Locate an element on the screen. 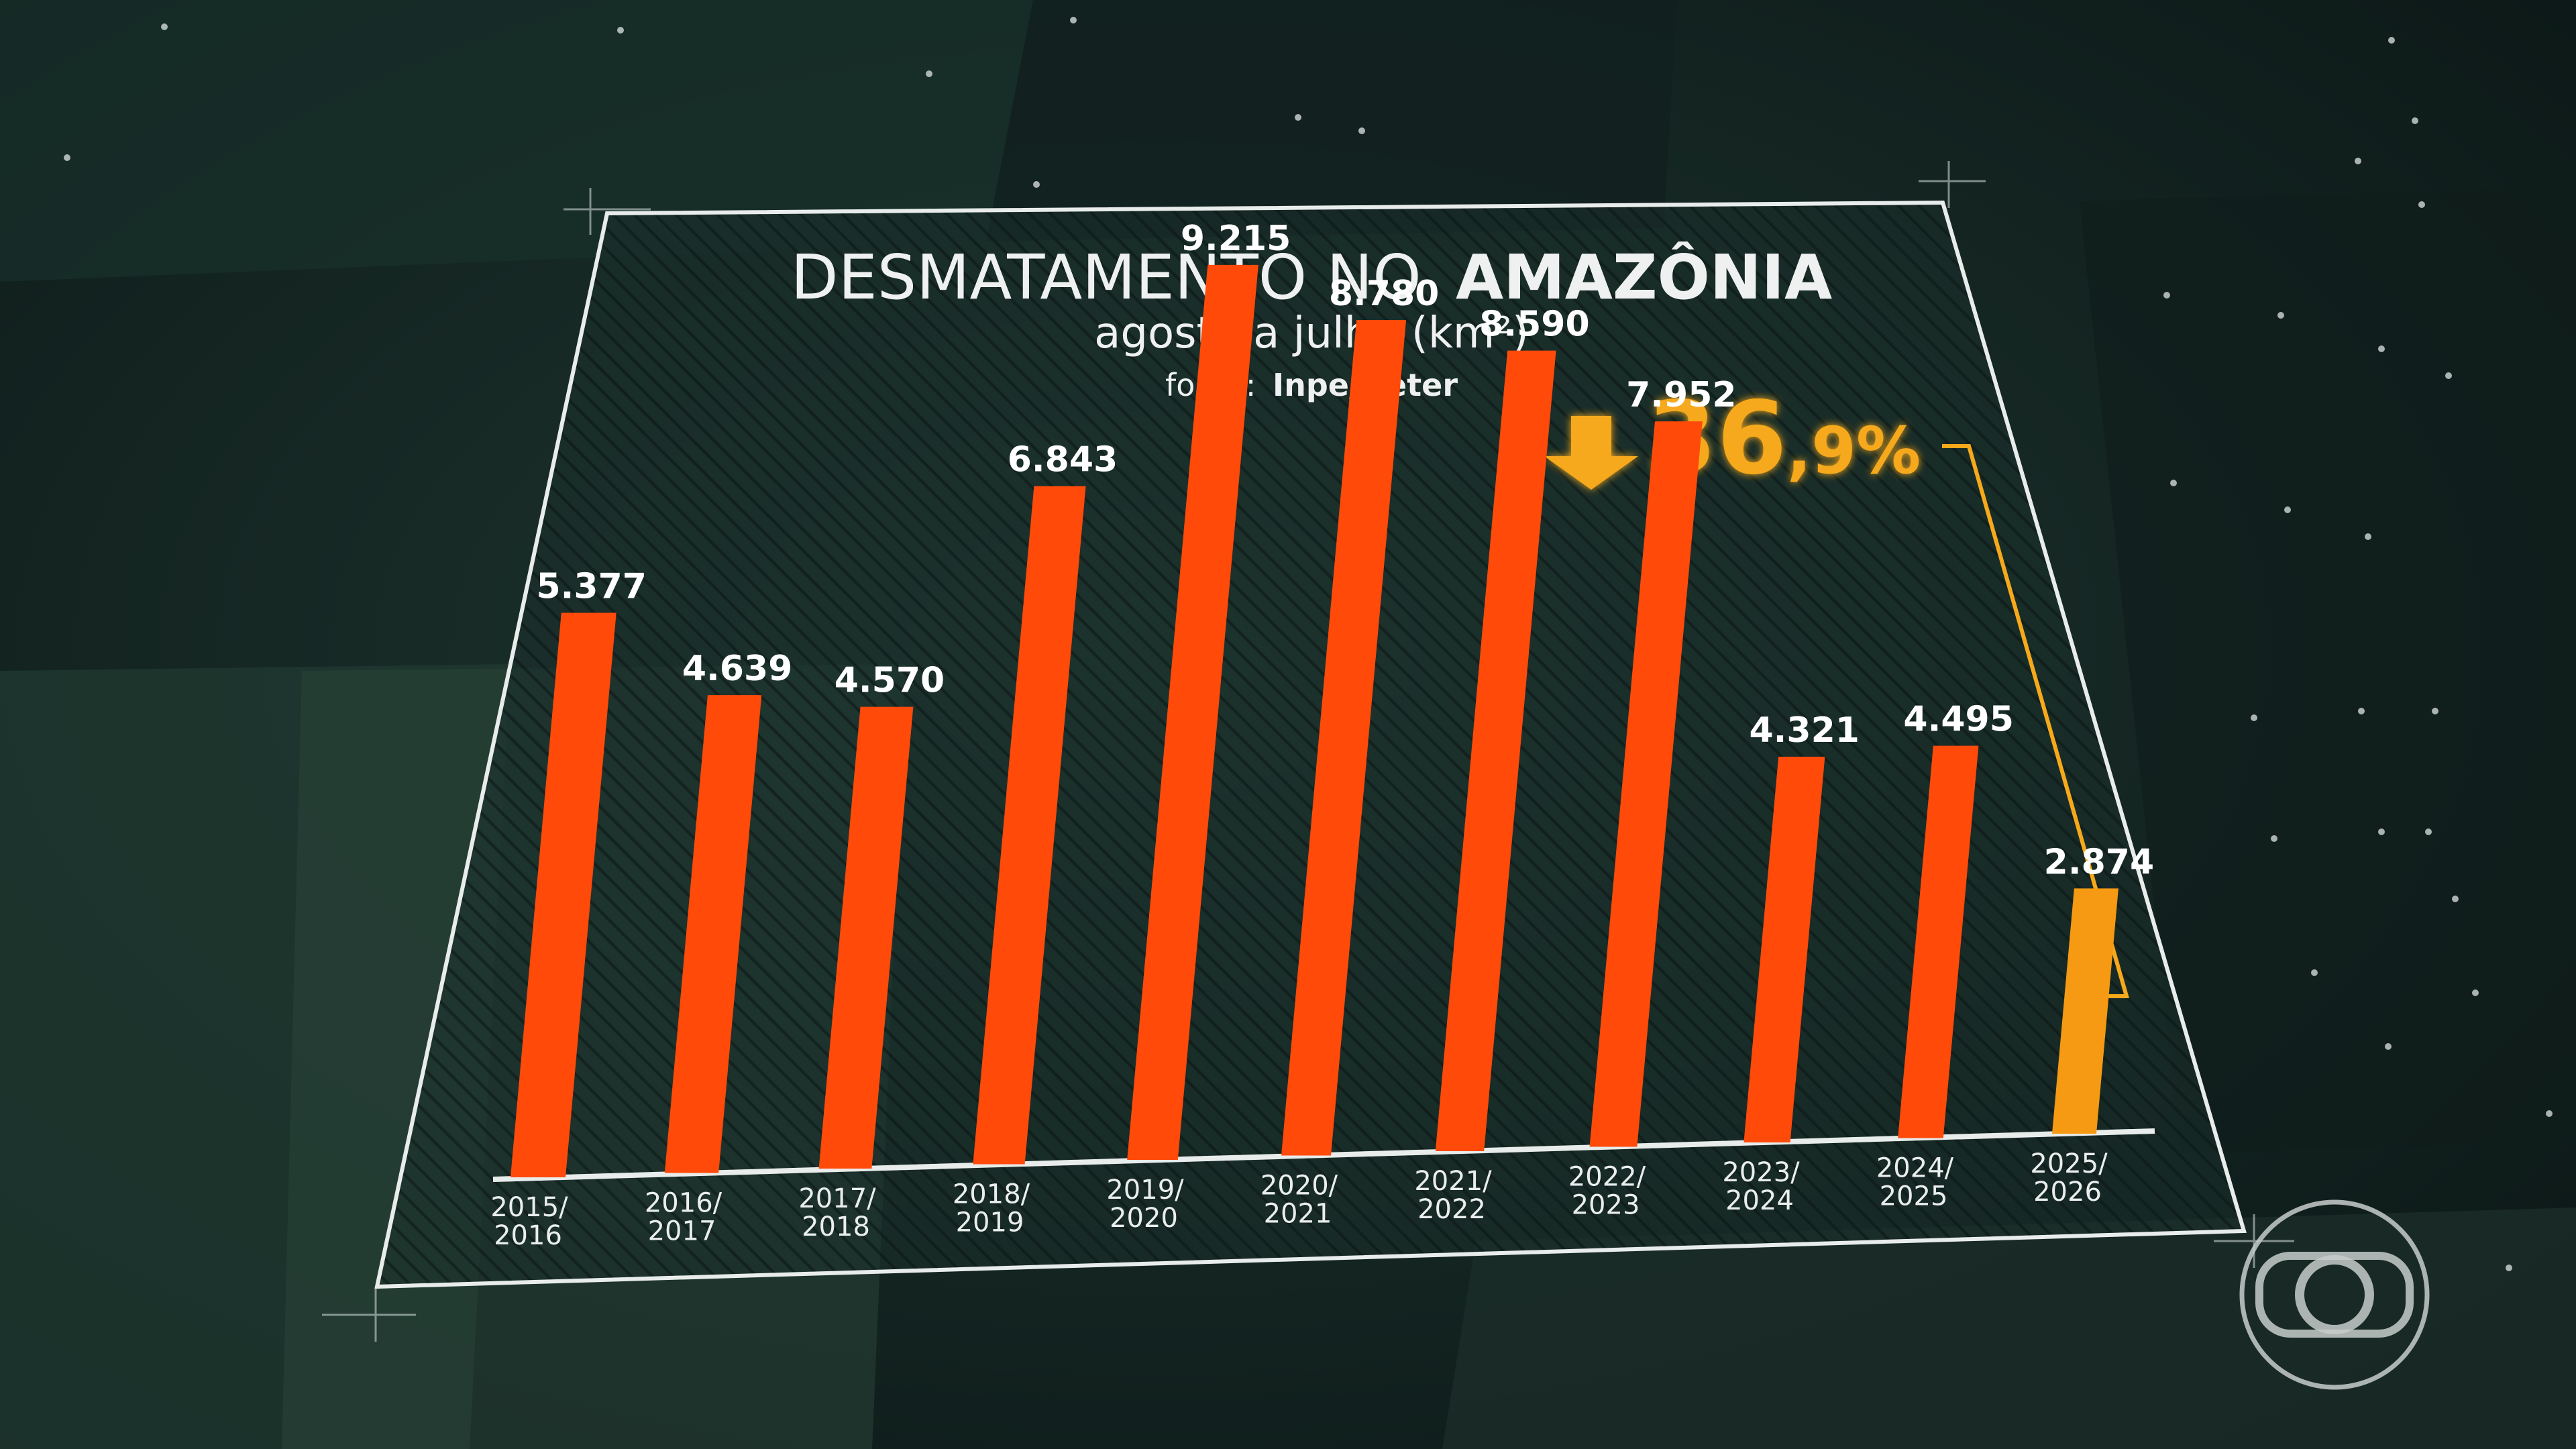 The image size is (2576, 1449). change-badge: 36,9% is located at coordinates (1732, 438).